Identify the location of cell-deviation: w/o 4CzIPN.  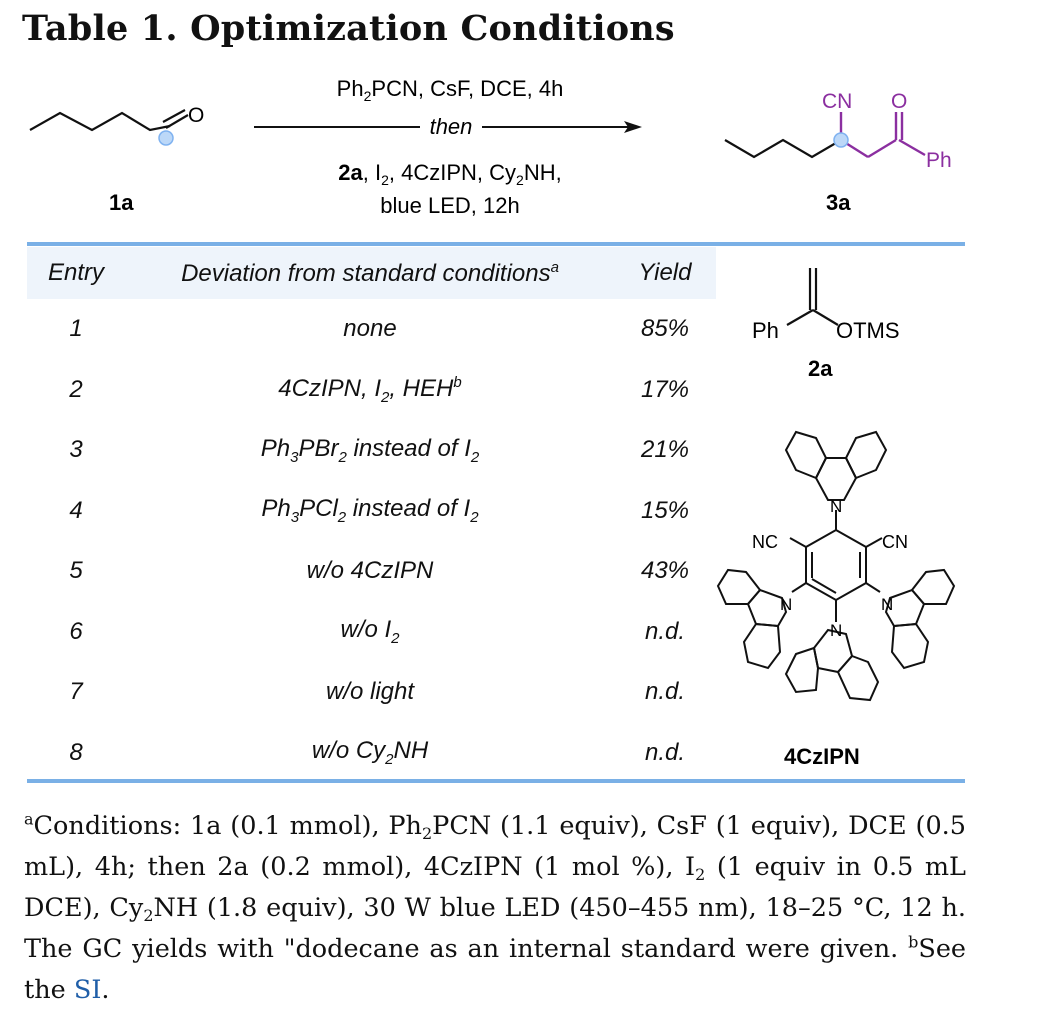
(370, 571).